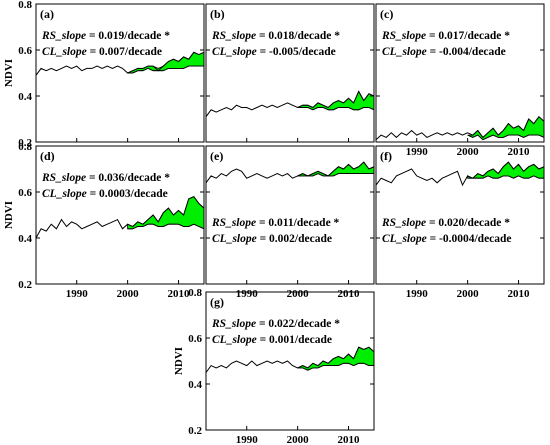 This screenshot has width=550, height=445. Describe the element at coordinates (466, 52) in the screenshot. I see `cl-slope-value: = -0.004/decade` at that location.